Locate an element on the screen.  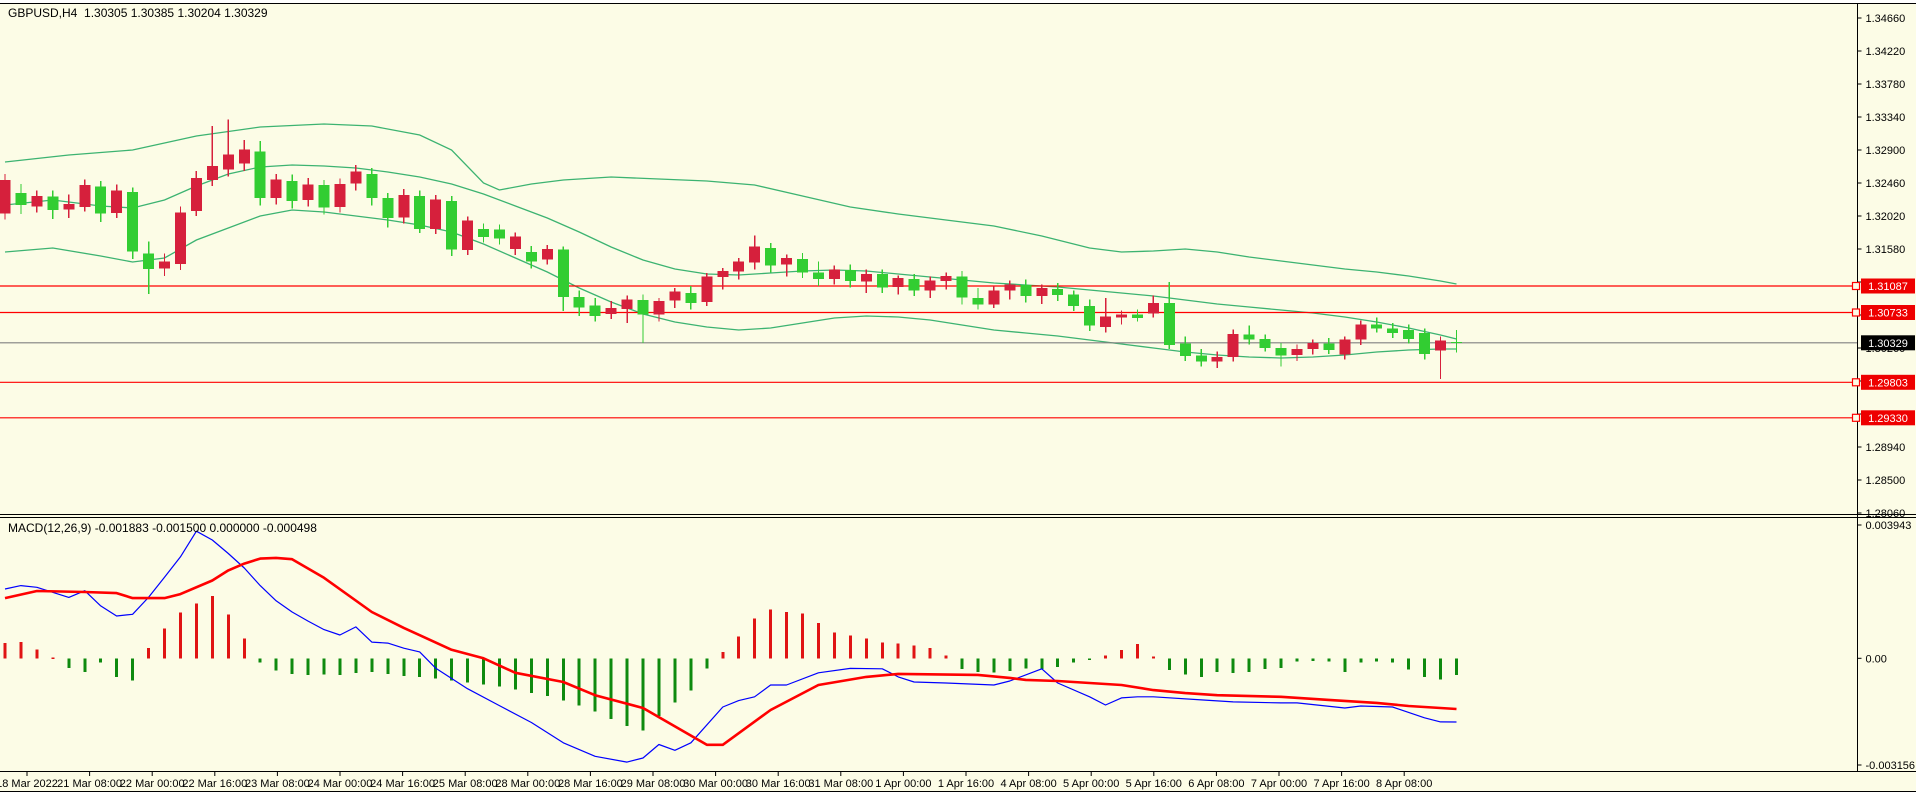
svg-text: 1.29803 is located at coordinates (1888, 383).